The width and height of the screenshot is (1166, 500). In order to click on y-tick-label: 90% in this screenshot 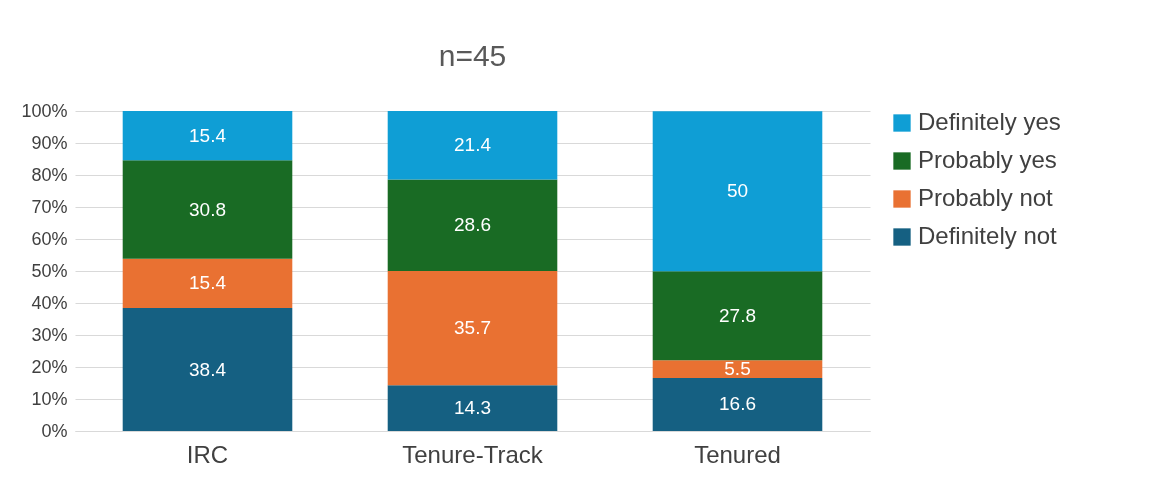, I will do `click(49, 142)`.